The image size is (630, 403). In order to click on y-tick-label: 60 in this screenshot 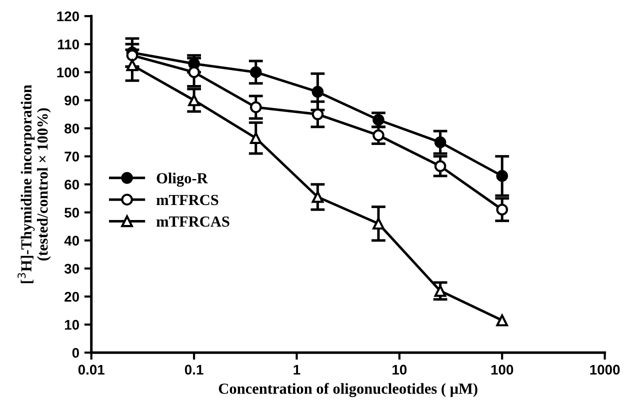, I will do `click(71, 185)`.